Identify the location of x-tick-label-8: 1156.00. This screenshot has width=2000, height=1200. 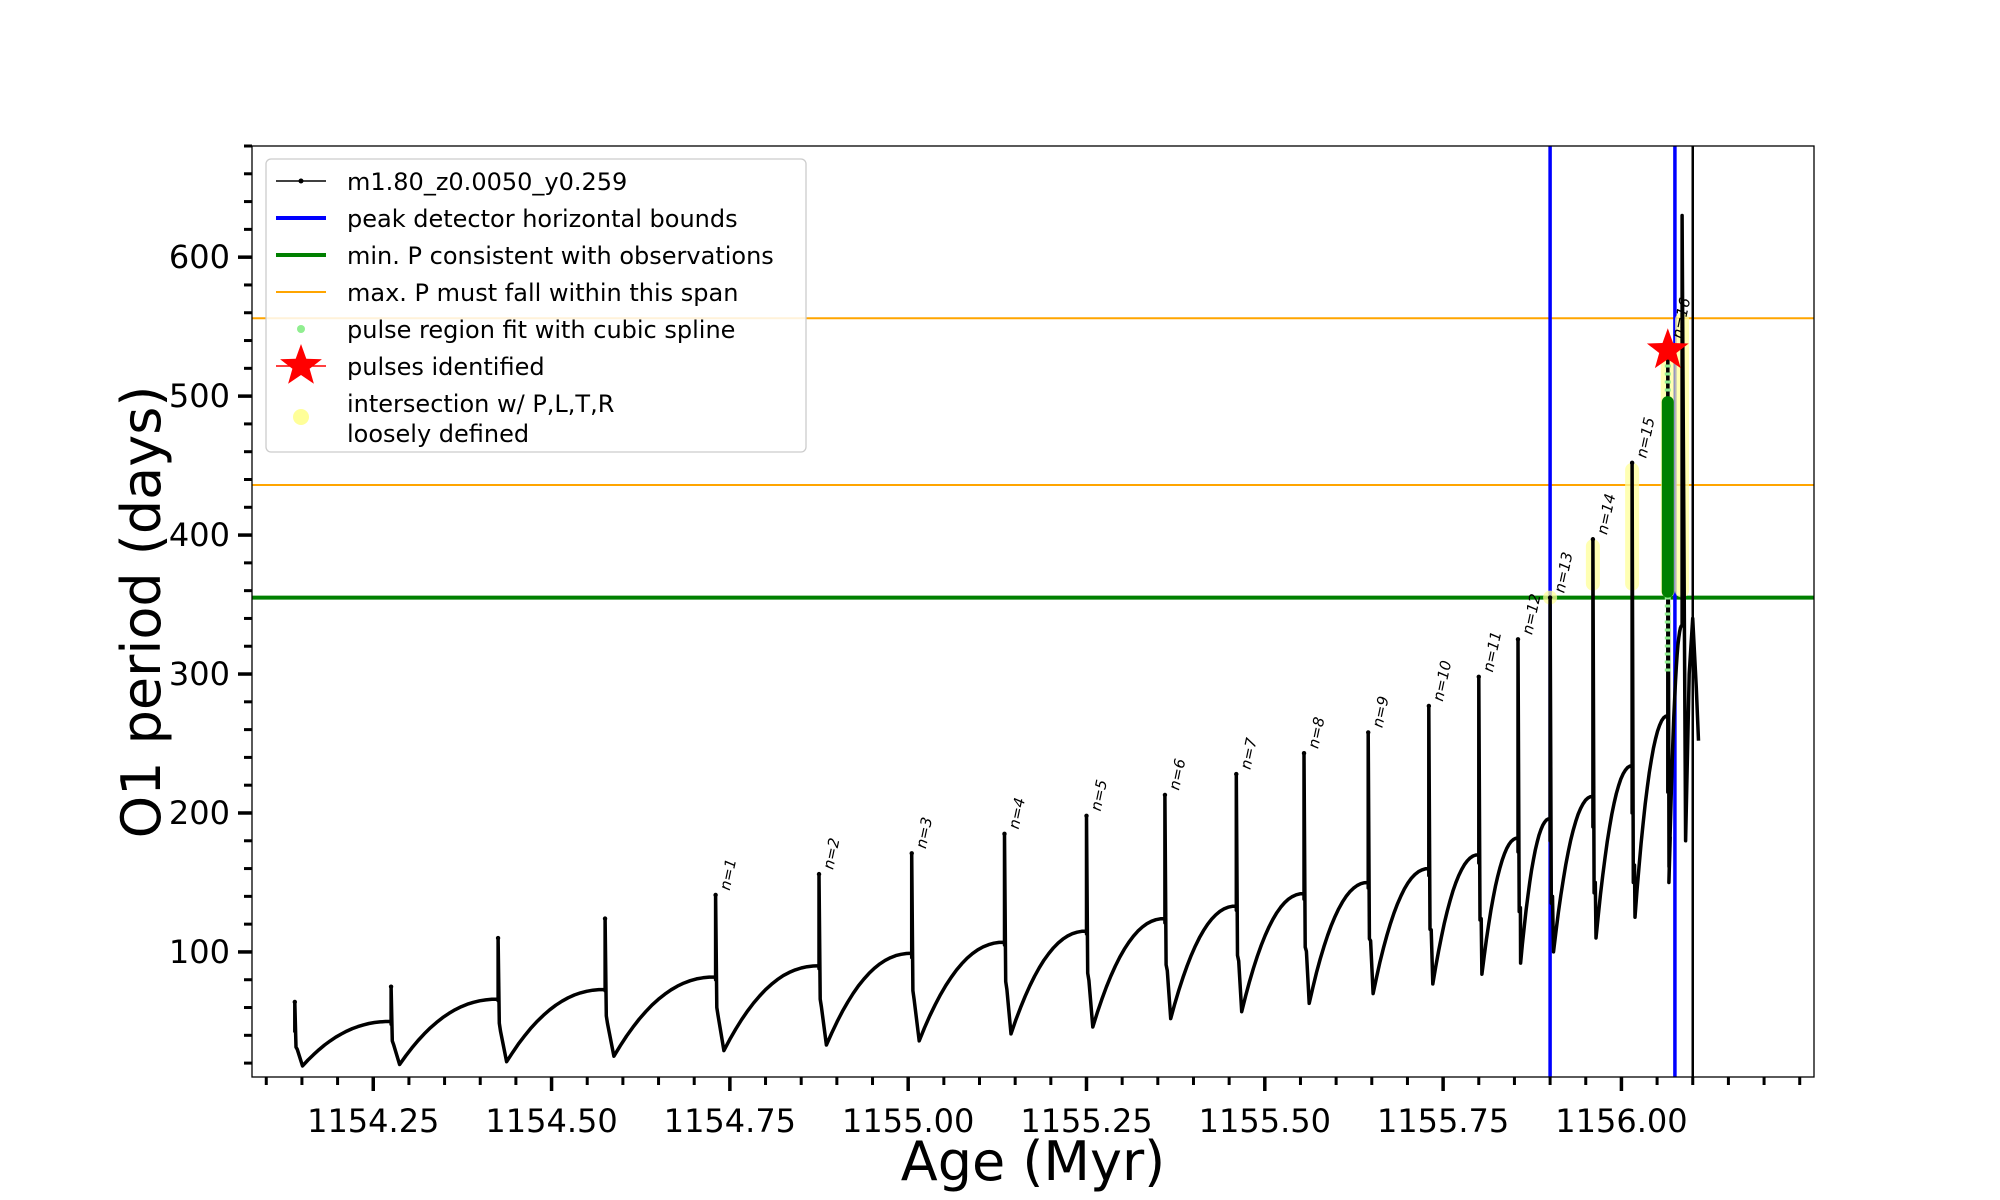
(1621, 1121).